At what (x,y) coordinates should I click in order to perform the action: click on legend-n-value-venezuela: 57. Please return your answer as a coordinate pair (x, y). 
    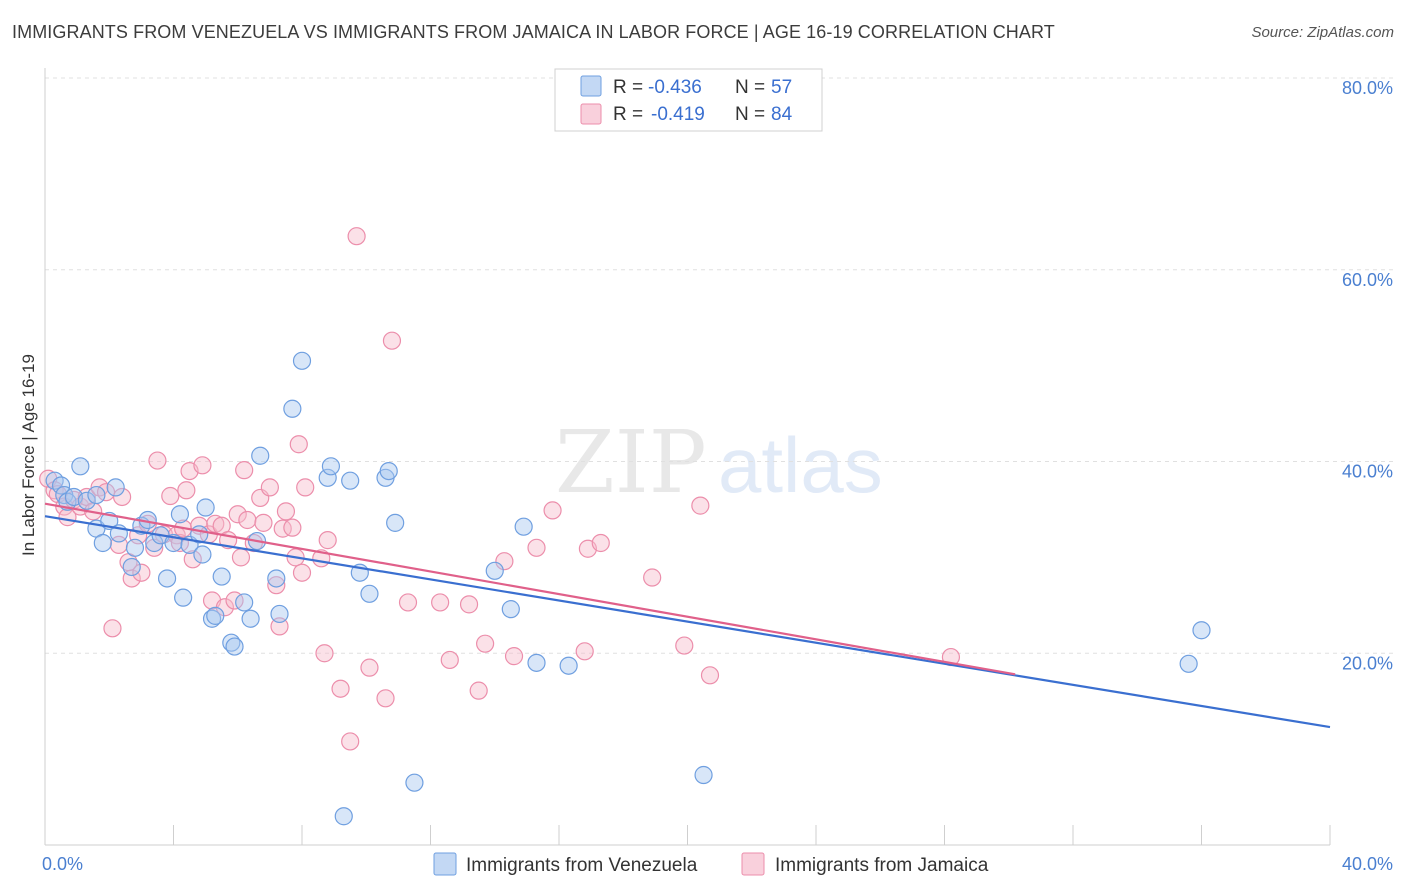
    Looking at the image, I should click on (781, 87).